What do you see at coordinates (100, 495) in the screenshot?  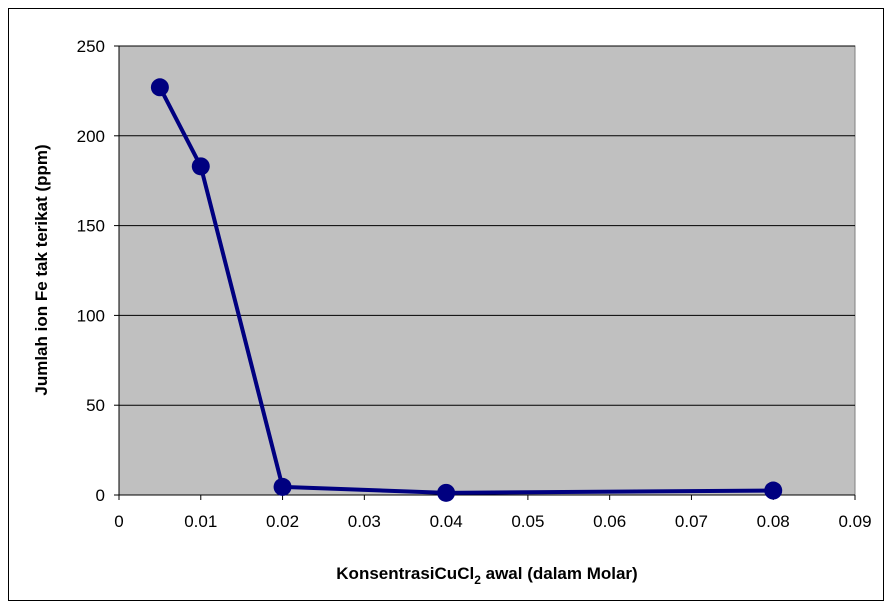 I see `y-tick-label: 0` at bounding box center [100, 495].